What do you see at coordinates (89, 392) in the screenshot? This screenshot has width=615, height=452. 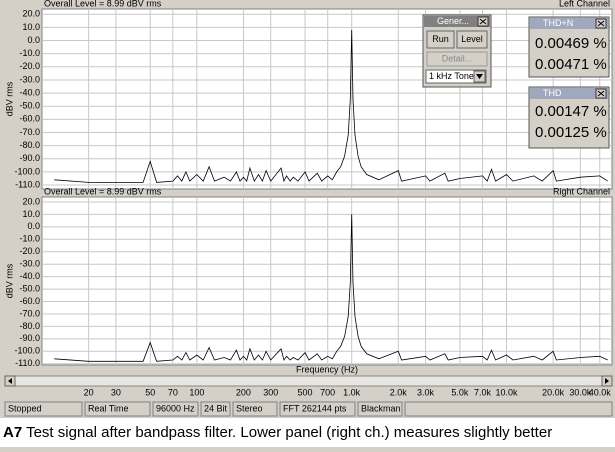 I see `x-tick-label: 20` at bounding box center [89, 392].